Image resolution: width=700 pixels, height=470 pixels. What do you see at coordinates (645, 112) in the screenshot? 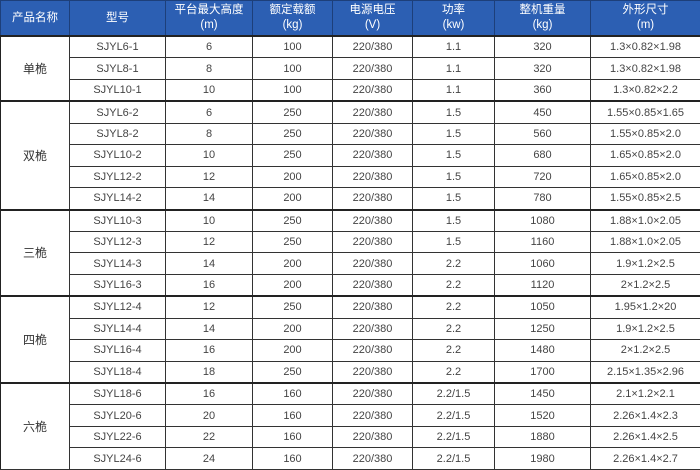
I see `table-cell: 1.55×0.85×1.65` at bounding box center [645, 112].